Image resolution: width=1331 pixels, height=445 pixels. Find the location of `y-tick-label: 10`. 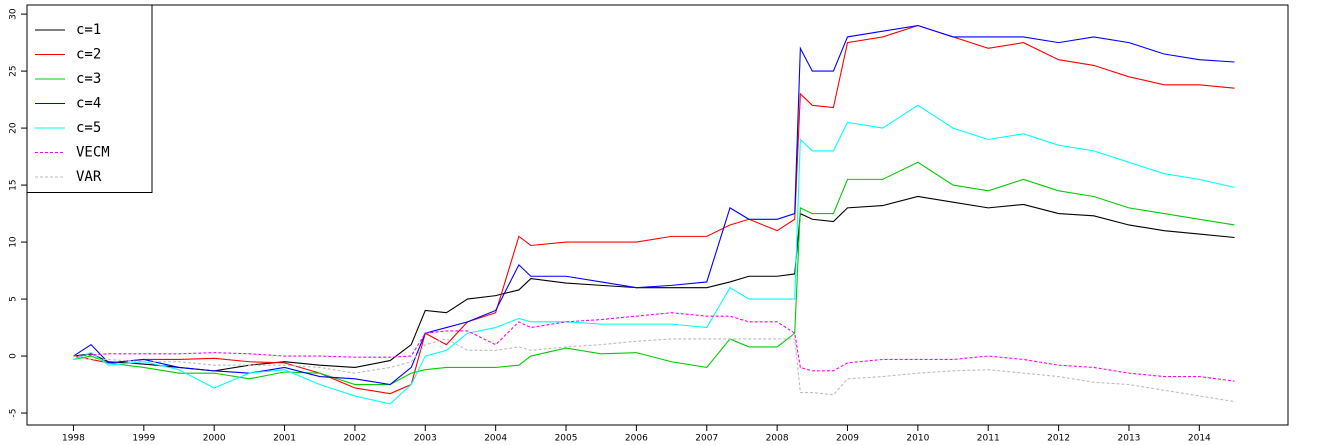

y-tick-label: 10 is located at coordinates (14, 242).